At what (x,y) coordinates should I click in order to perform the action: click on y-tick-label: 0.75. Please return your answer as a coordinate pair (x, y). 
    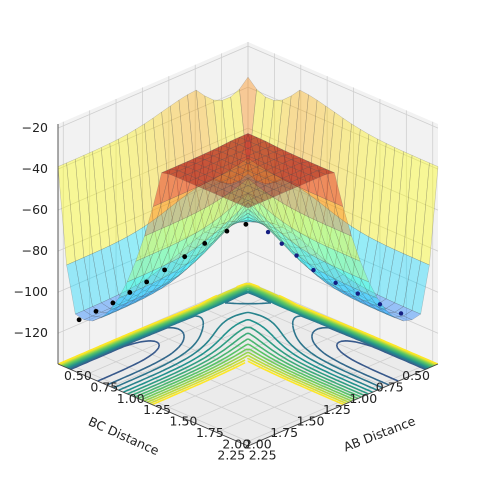
    Looking at the image, I should click on (390, 386).